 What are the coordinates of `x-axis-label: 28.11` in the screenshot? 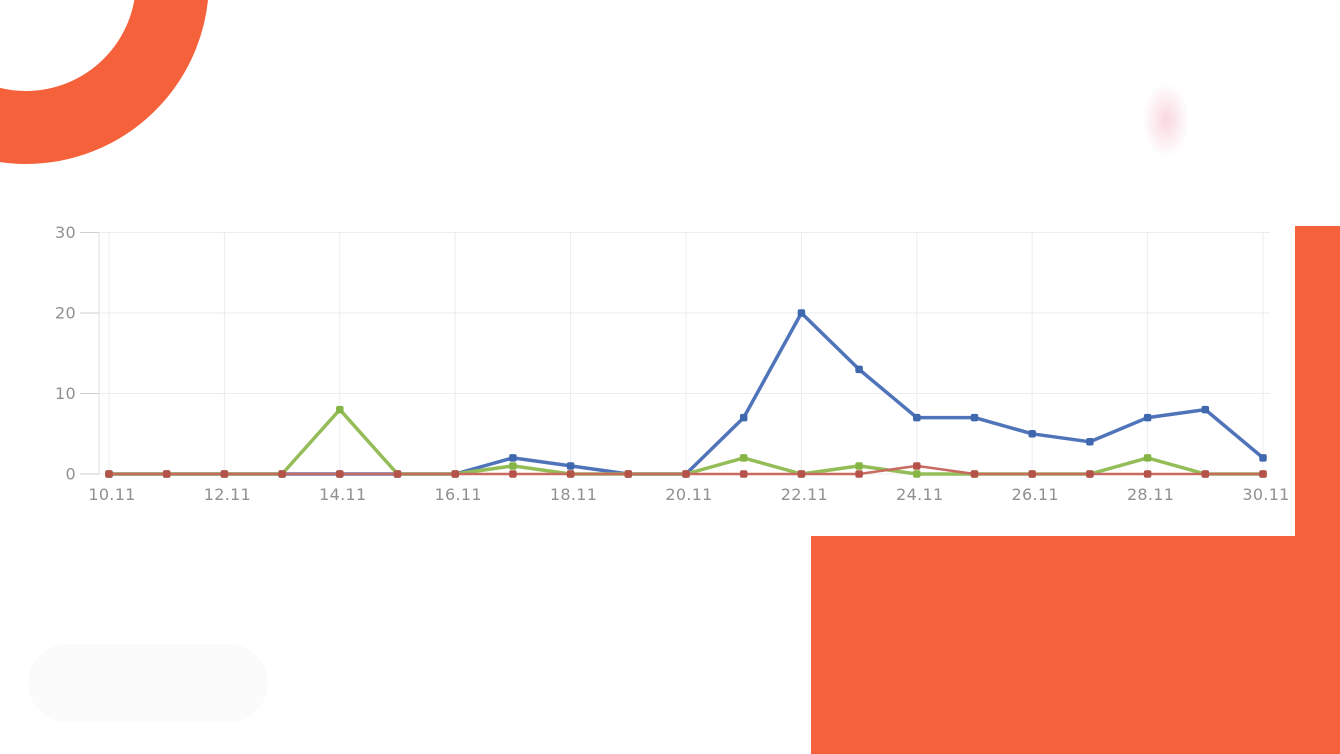 It's located at (1150, 494).